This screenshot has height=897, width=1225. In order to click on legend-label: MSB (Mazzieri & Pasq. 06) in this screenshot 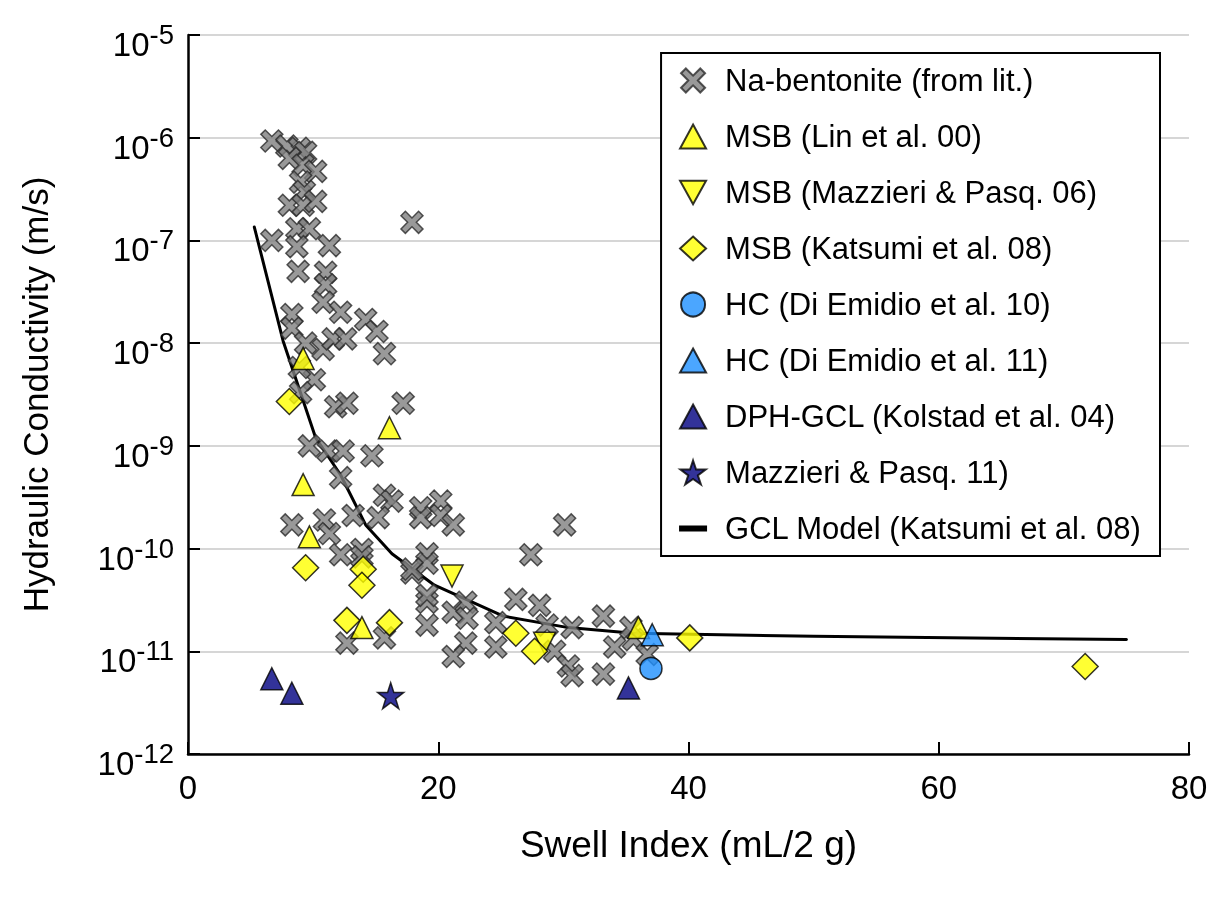, I will do `click(911, 192)`.